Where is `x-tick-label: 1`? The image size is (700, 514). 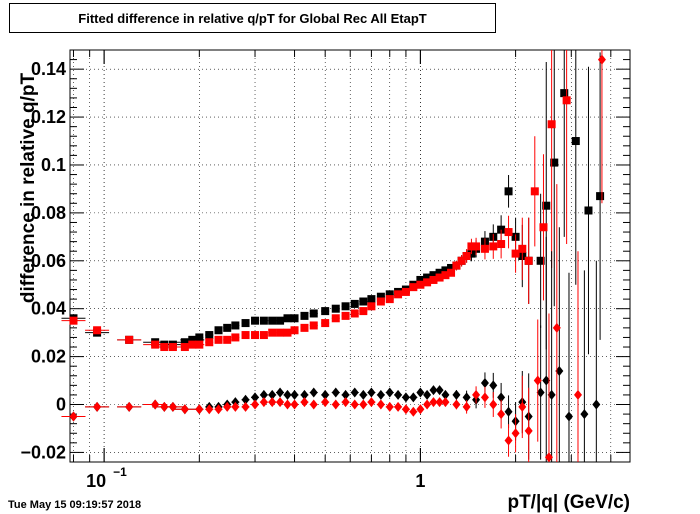 x-tick-label: 1 is located at coordinates (420, 481).